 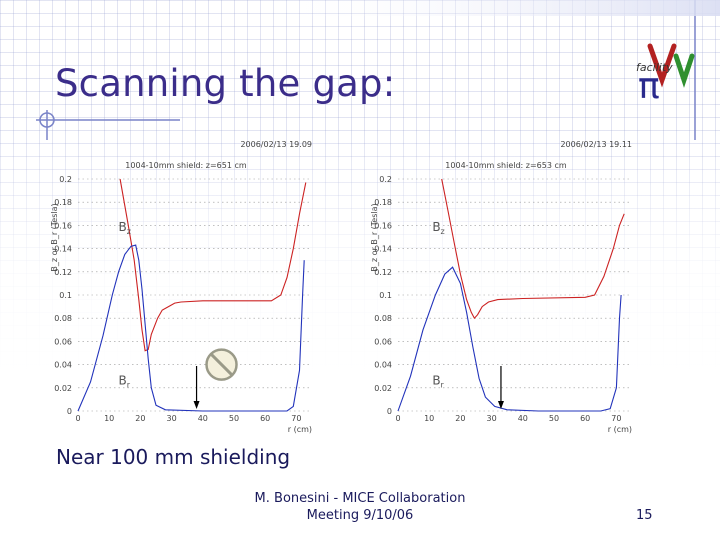 I want to click on chart-plot-title: 1004-10mm shield: z=653 cm, so click(x=506, y=165).